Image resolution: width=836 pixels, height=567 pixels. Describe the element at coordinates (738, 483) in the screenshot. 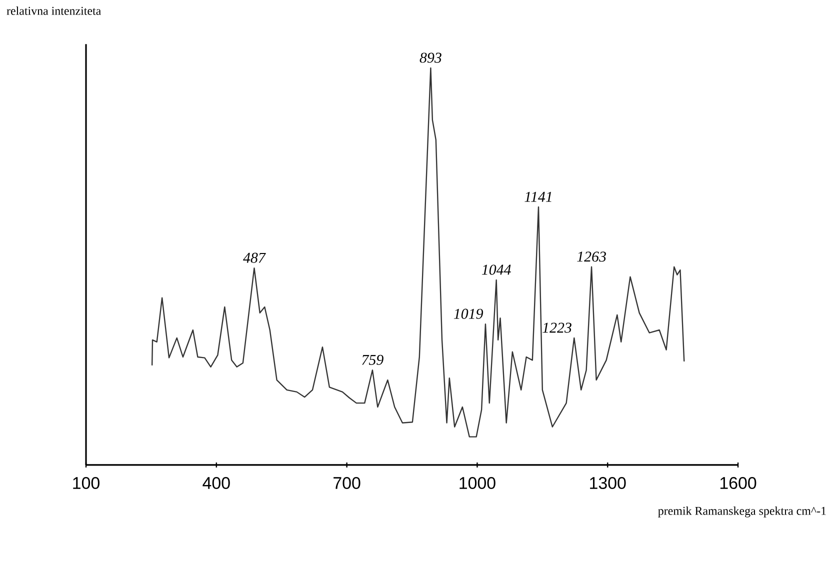

I see `x-tick-label: 1600` at that location.